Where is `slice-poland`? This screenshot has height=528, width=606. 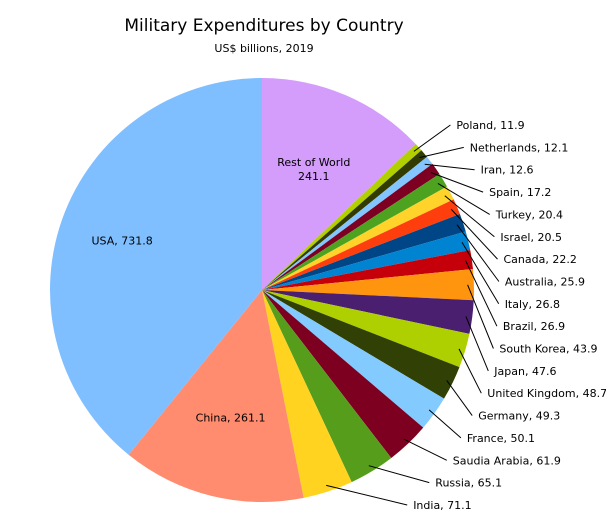 slice-poland is located at coordinates (342, 216).